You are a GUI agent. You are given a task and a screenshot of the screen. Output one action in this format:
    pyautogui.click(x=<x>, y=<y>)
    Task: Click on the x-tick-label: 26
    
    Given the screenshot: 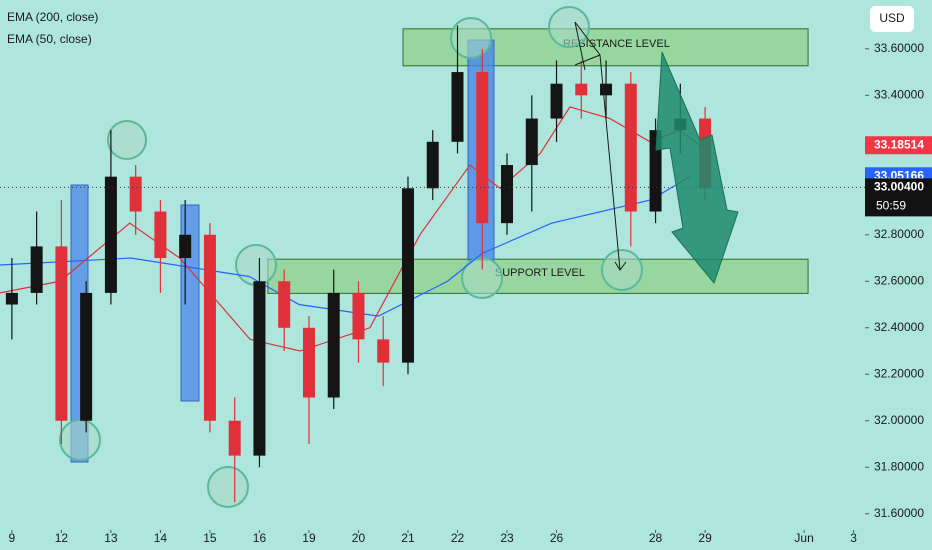 What is the action you would take?
    pyautogui.click(x=557, y=538)
    